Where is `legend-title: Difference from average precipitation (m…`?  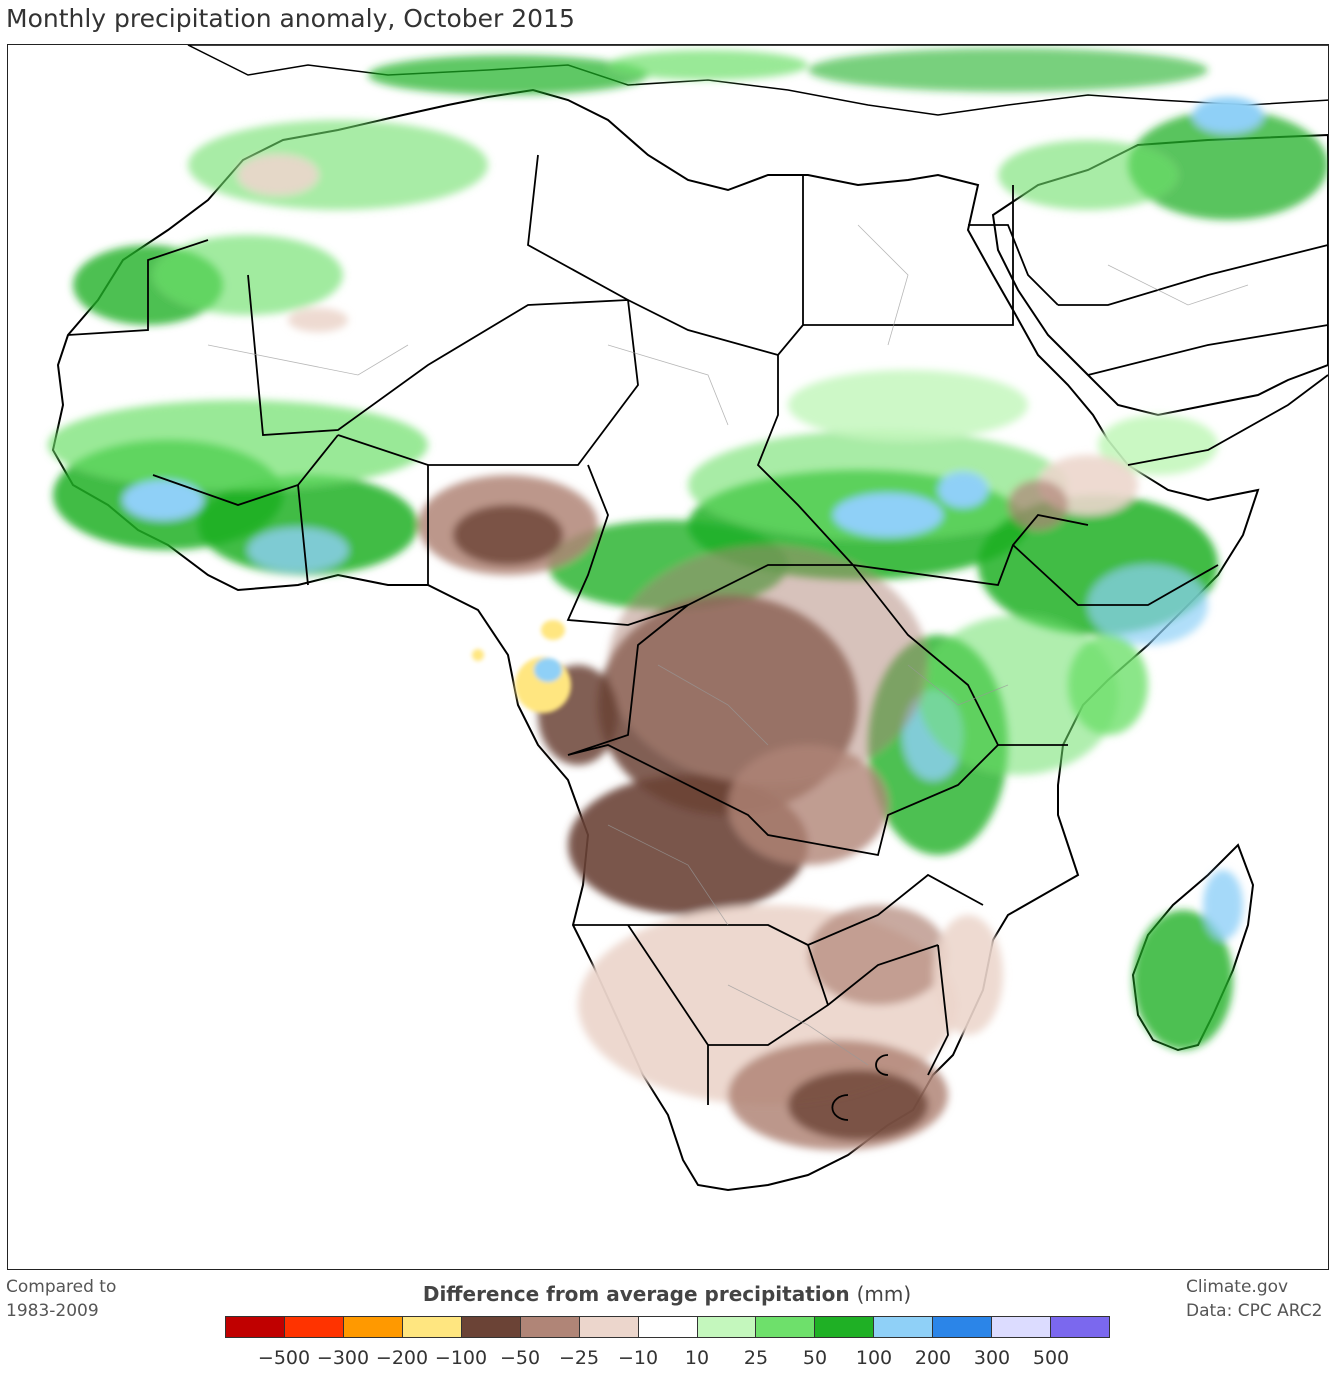
legend-title: Difference from average precipitation (m… is located at coordinates (667, 1294).